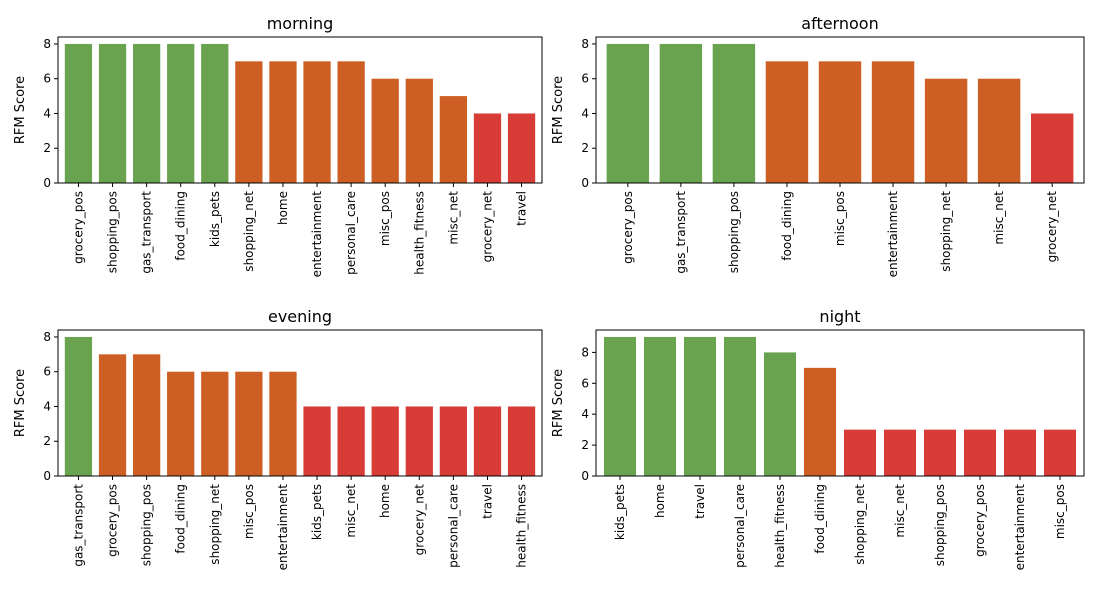 The width and height of the screenshot is (1100, 600). I want to click on bar-personal_care, so click(351, 122).